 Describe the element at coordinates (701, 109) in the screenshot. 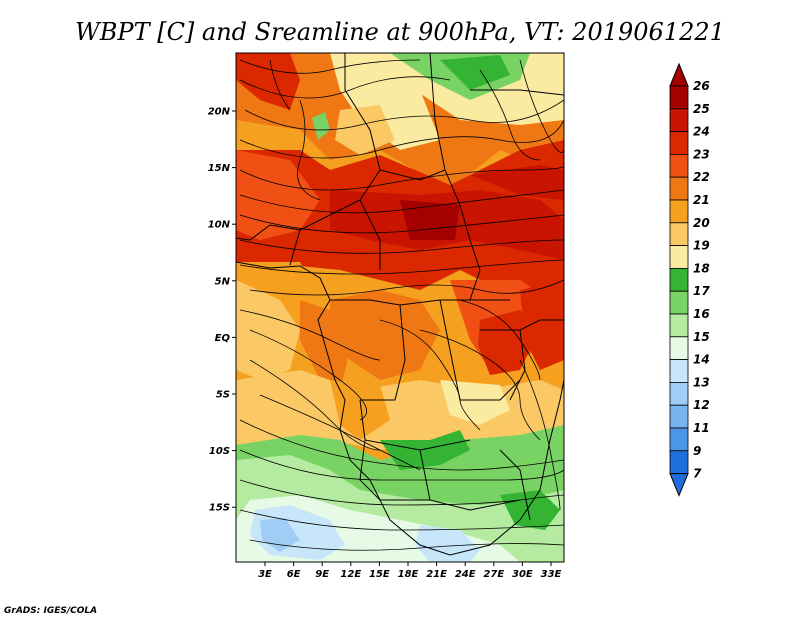

I see `colorbar-label: 25` at that location.